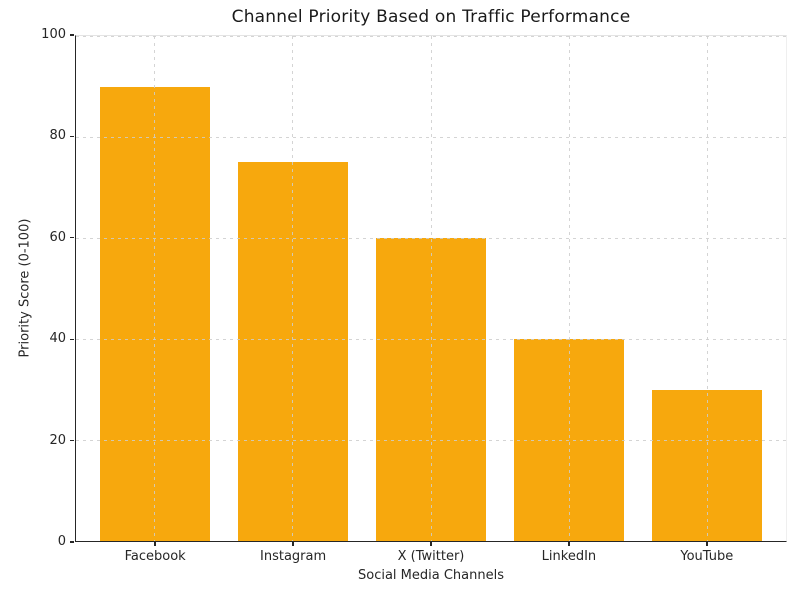 The height and width of the screenshot is (597, 800). Describe the element at coordinates (155, 313) in the screenshot. I see `bar-facebook` at that location.